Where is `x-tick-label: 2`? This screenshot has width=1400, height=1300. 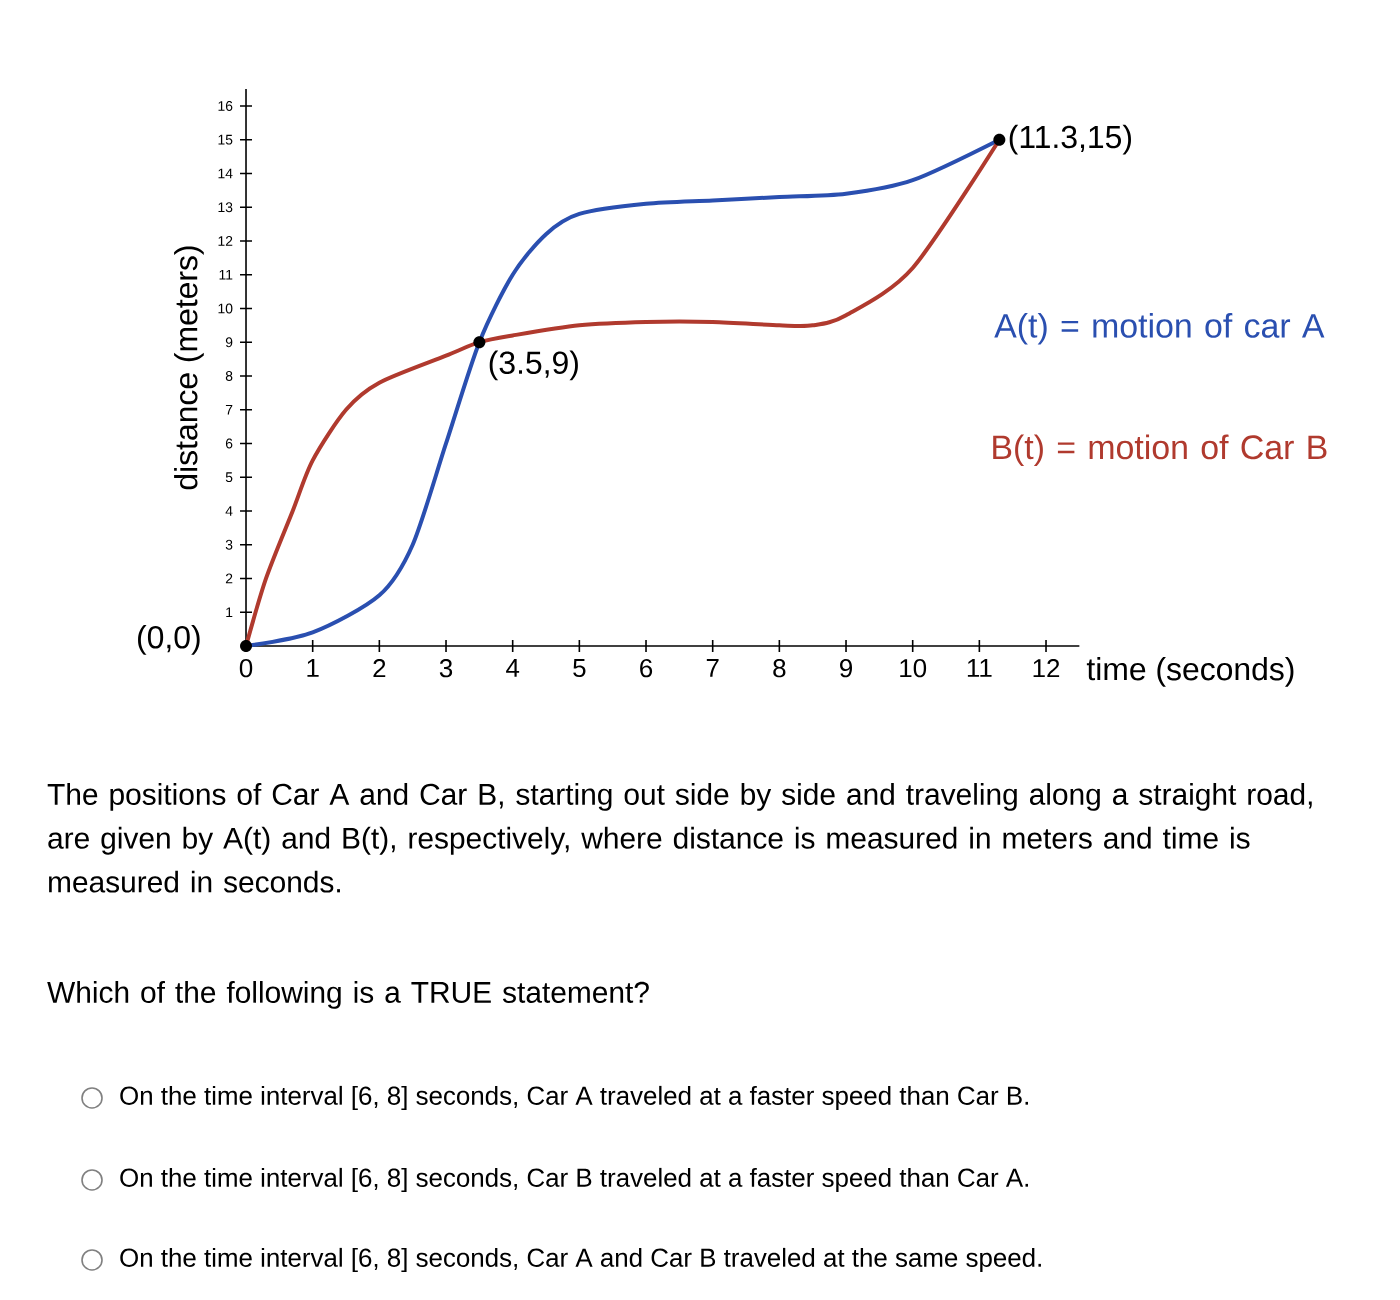
x-tick-label: 2 is located at coordinates (379, 668).